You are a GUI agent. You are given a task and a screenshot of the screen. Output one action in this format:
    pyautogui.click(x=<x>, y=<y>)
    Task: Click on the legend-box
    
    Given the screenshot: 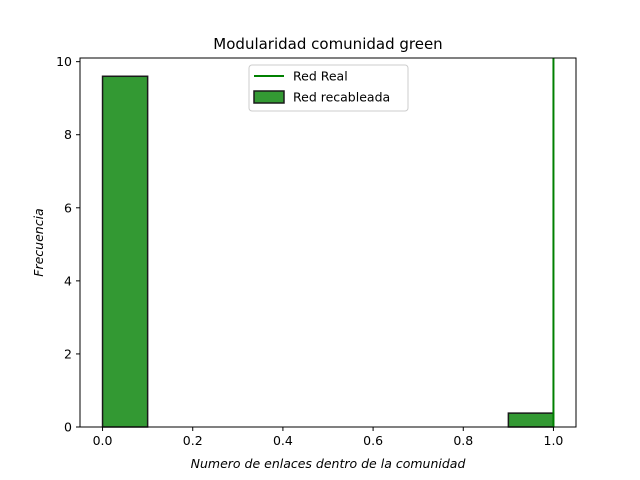 What is the action you would take?
    pyautogui.click(x=328, y=88)
    